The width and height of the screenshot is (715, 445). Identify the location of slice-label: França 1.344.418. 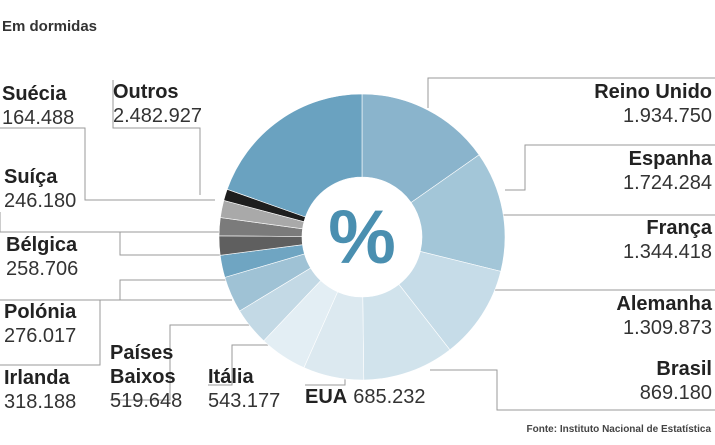
(606, 240).